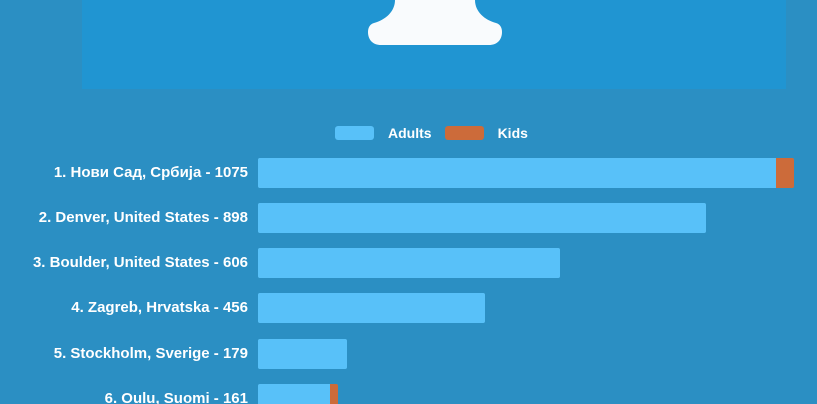  Describe the element at coordinates (464, 133) in the screenshot. I see `kids-swatch-icon` at that location.